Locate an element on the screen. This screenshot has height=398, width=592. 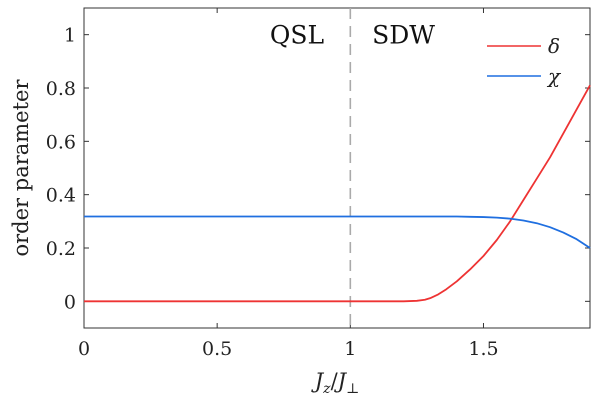
y-tick-label: 0.8 is located at coordinates (61, 89).